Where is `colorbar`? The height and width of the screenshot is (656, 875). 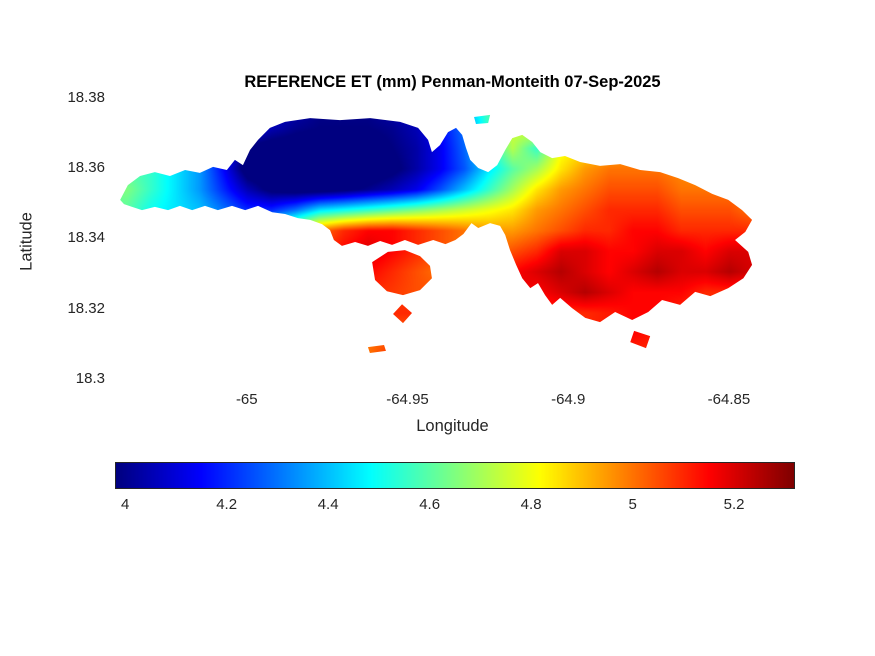 colorbar is located at coordinates (455, 475).